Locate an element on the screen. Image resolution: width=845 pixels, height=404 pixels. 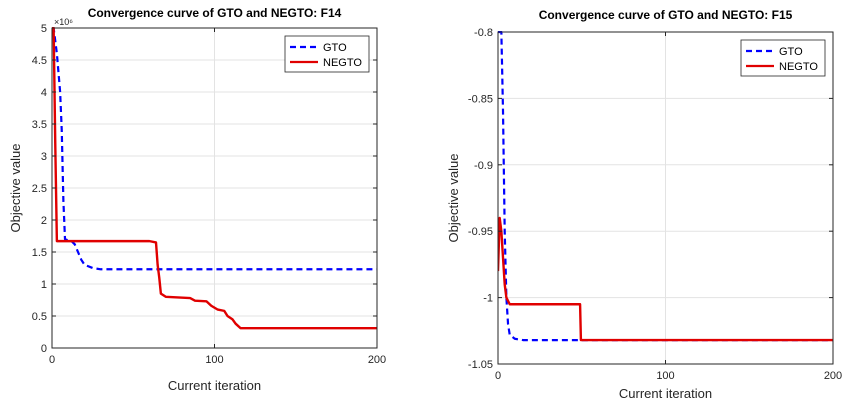
y-tick-label: 1.5 is located at coordinates (39, 253).